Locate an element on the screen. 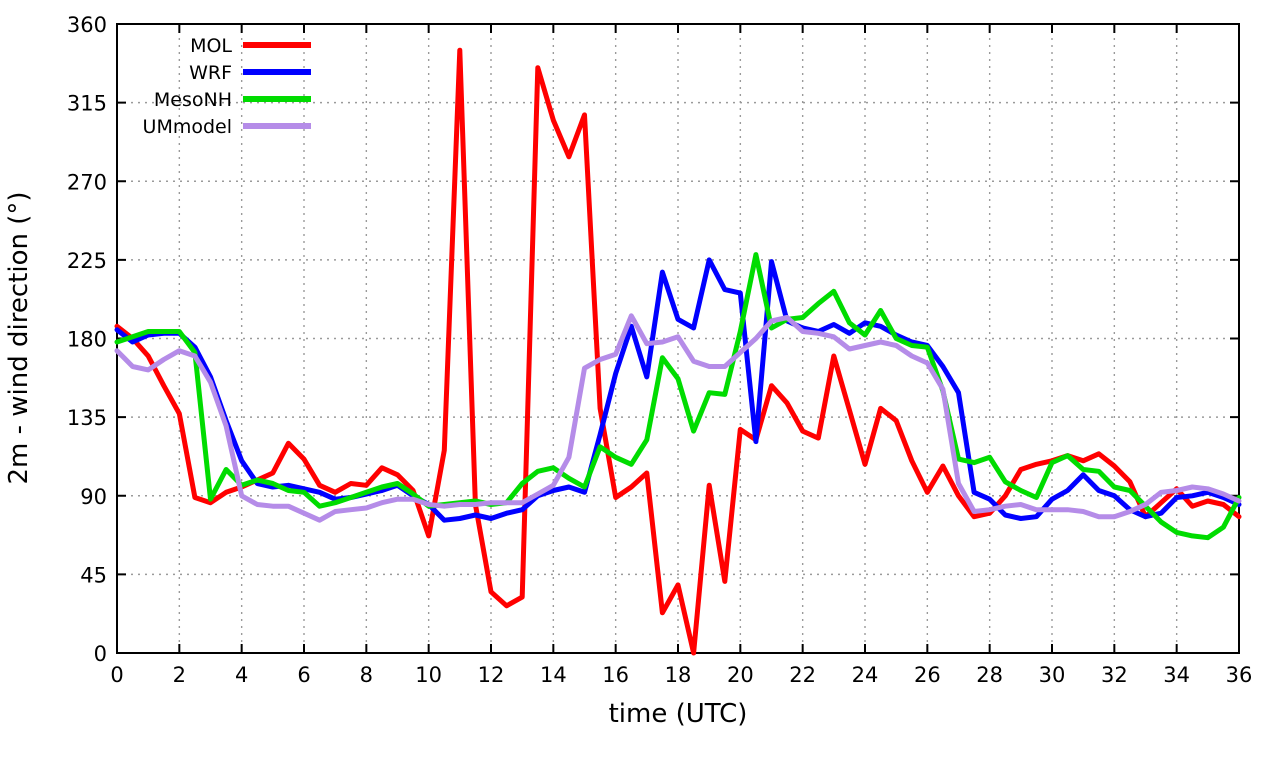 Image resolution: width=1280 pixels, height=760 pixels. x-tick-label: 32 is located at coordinates (1114, 675).